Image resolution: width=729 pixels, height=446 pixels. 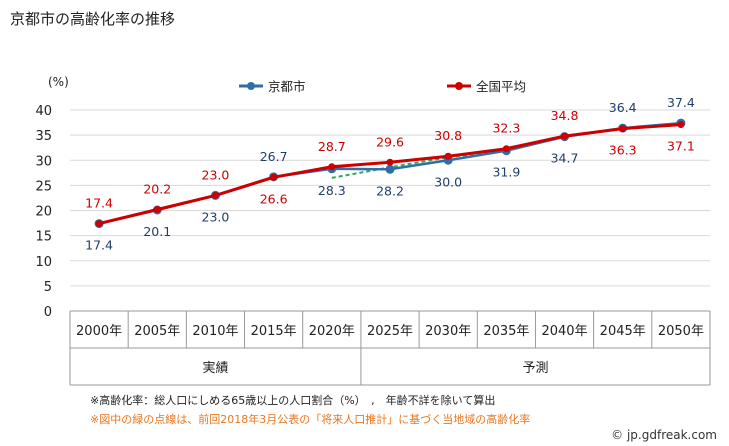 I want to click on point-kyoto, so click(x=390, y=169).